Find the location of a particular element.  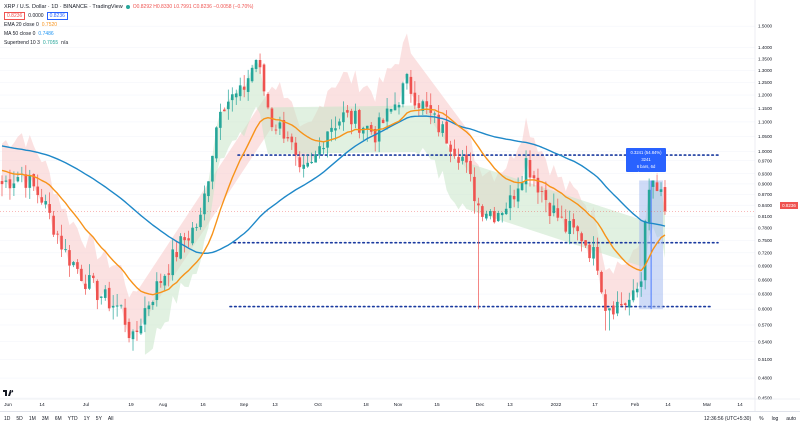

range-3m-button: 3M is located at coordinates (45, 418).